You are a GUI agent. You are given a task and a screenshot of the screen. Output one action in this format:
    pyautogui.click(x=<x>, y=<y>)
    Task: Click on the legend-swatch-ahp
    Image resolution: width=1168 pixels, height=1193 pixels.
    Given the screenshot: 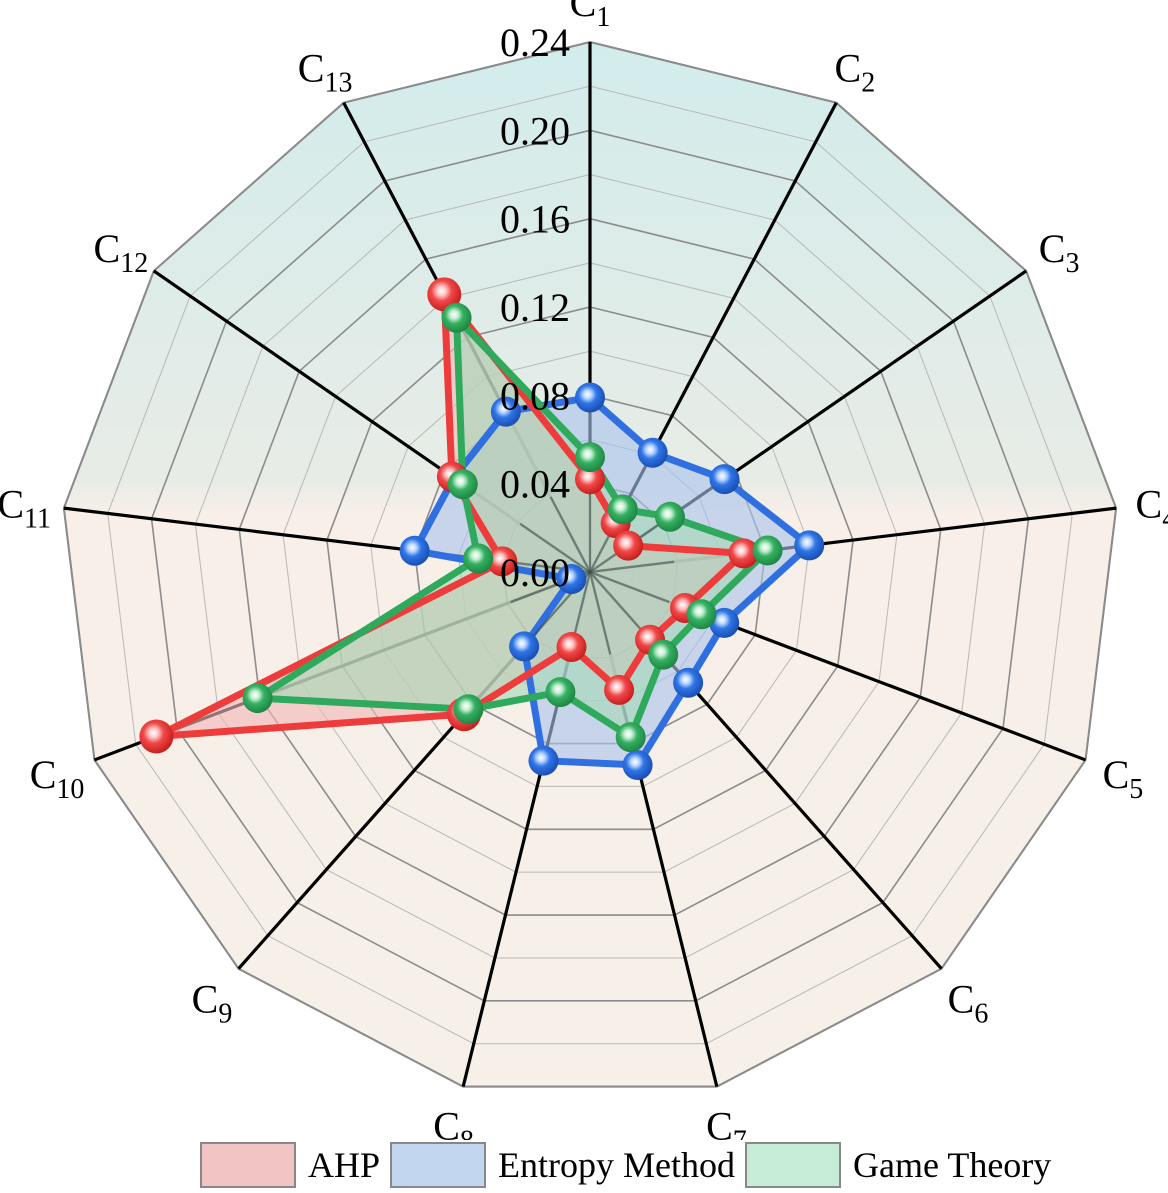 What is the action you would take?
    pyautogui.click(x=248, y=1165)
    